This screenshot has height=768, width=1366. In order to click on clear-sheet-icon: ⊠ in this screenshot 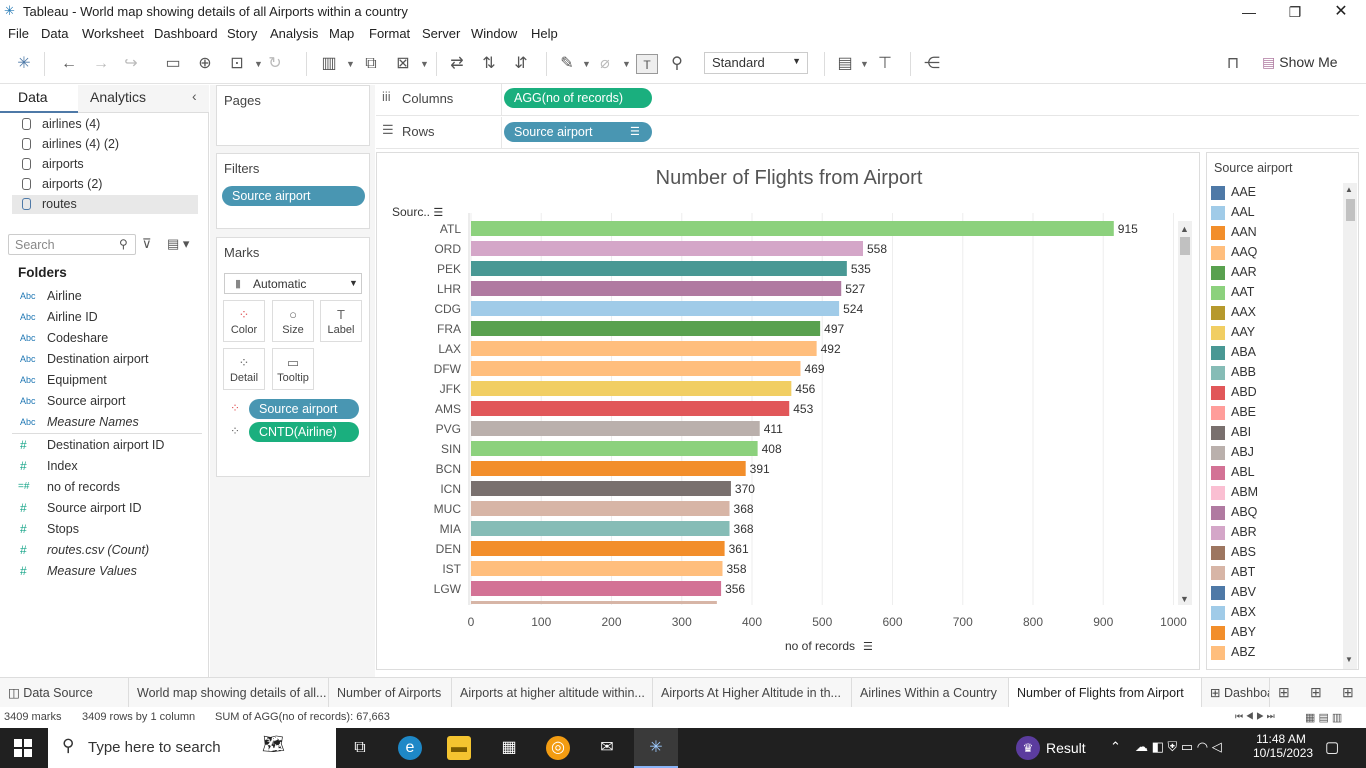, I will do `click(403, 63)`.